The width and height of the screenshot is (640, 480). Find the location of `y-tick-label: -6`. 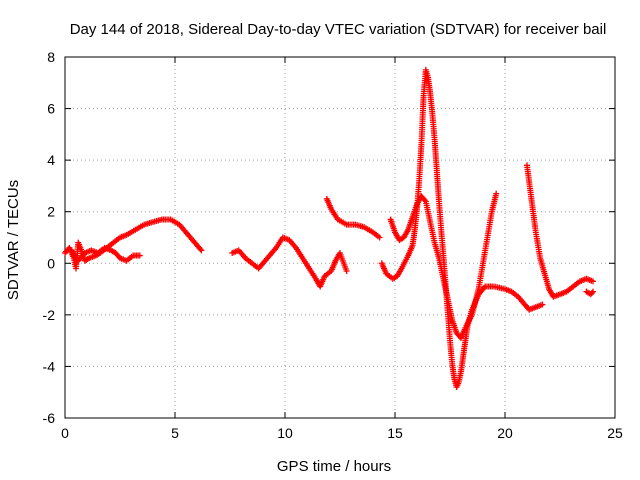

y-tick-label: -6 is located at coordinates (49, 418).